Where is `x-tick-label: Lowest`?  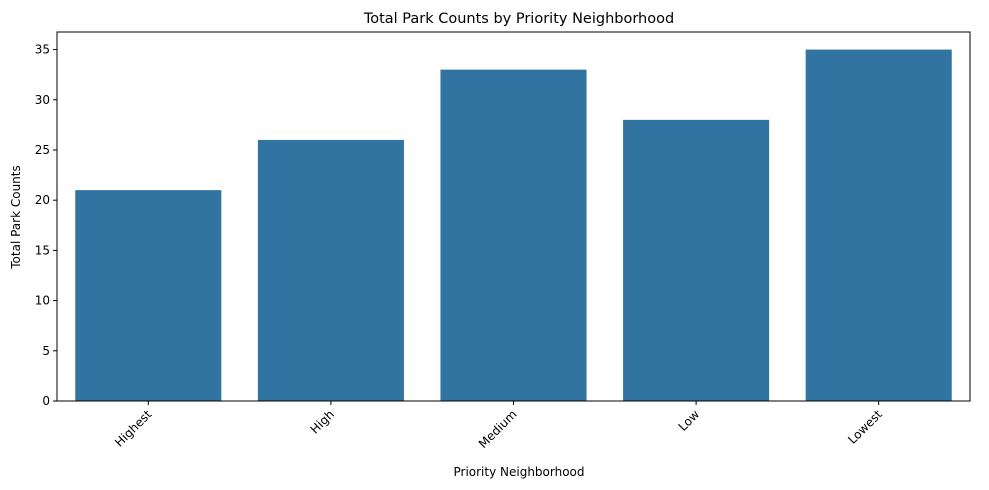 x-tick-label: Lowest is located at coordinates (865, 427).